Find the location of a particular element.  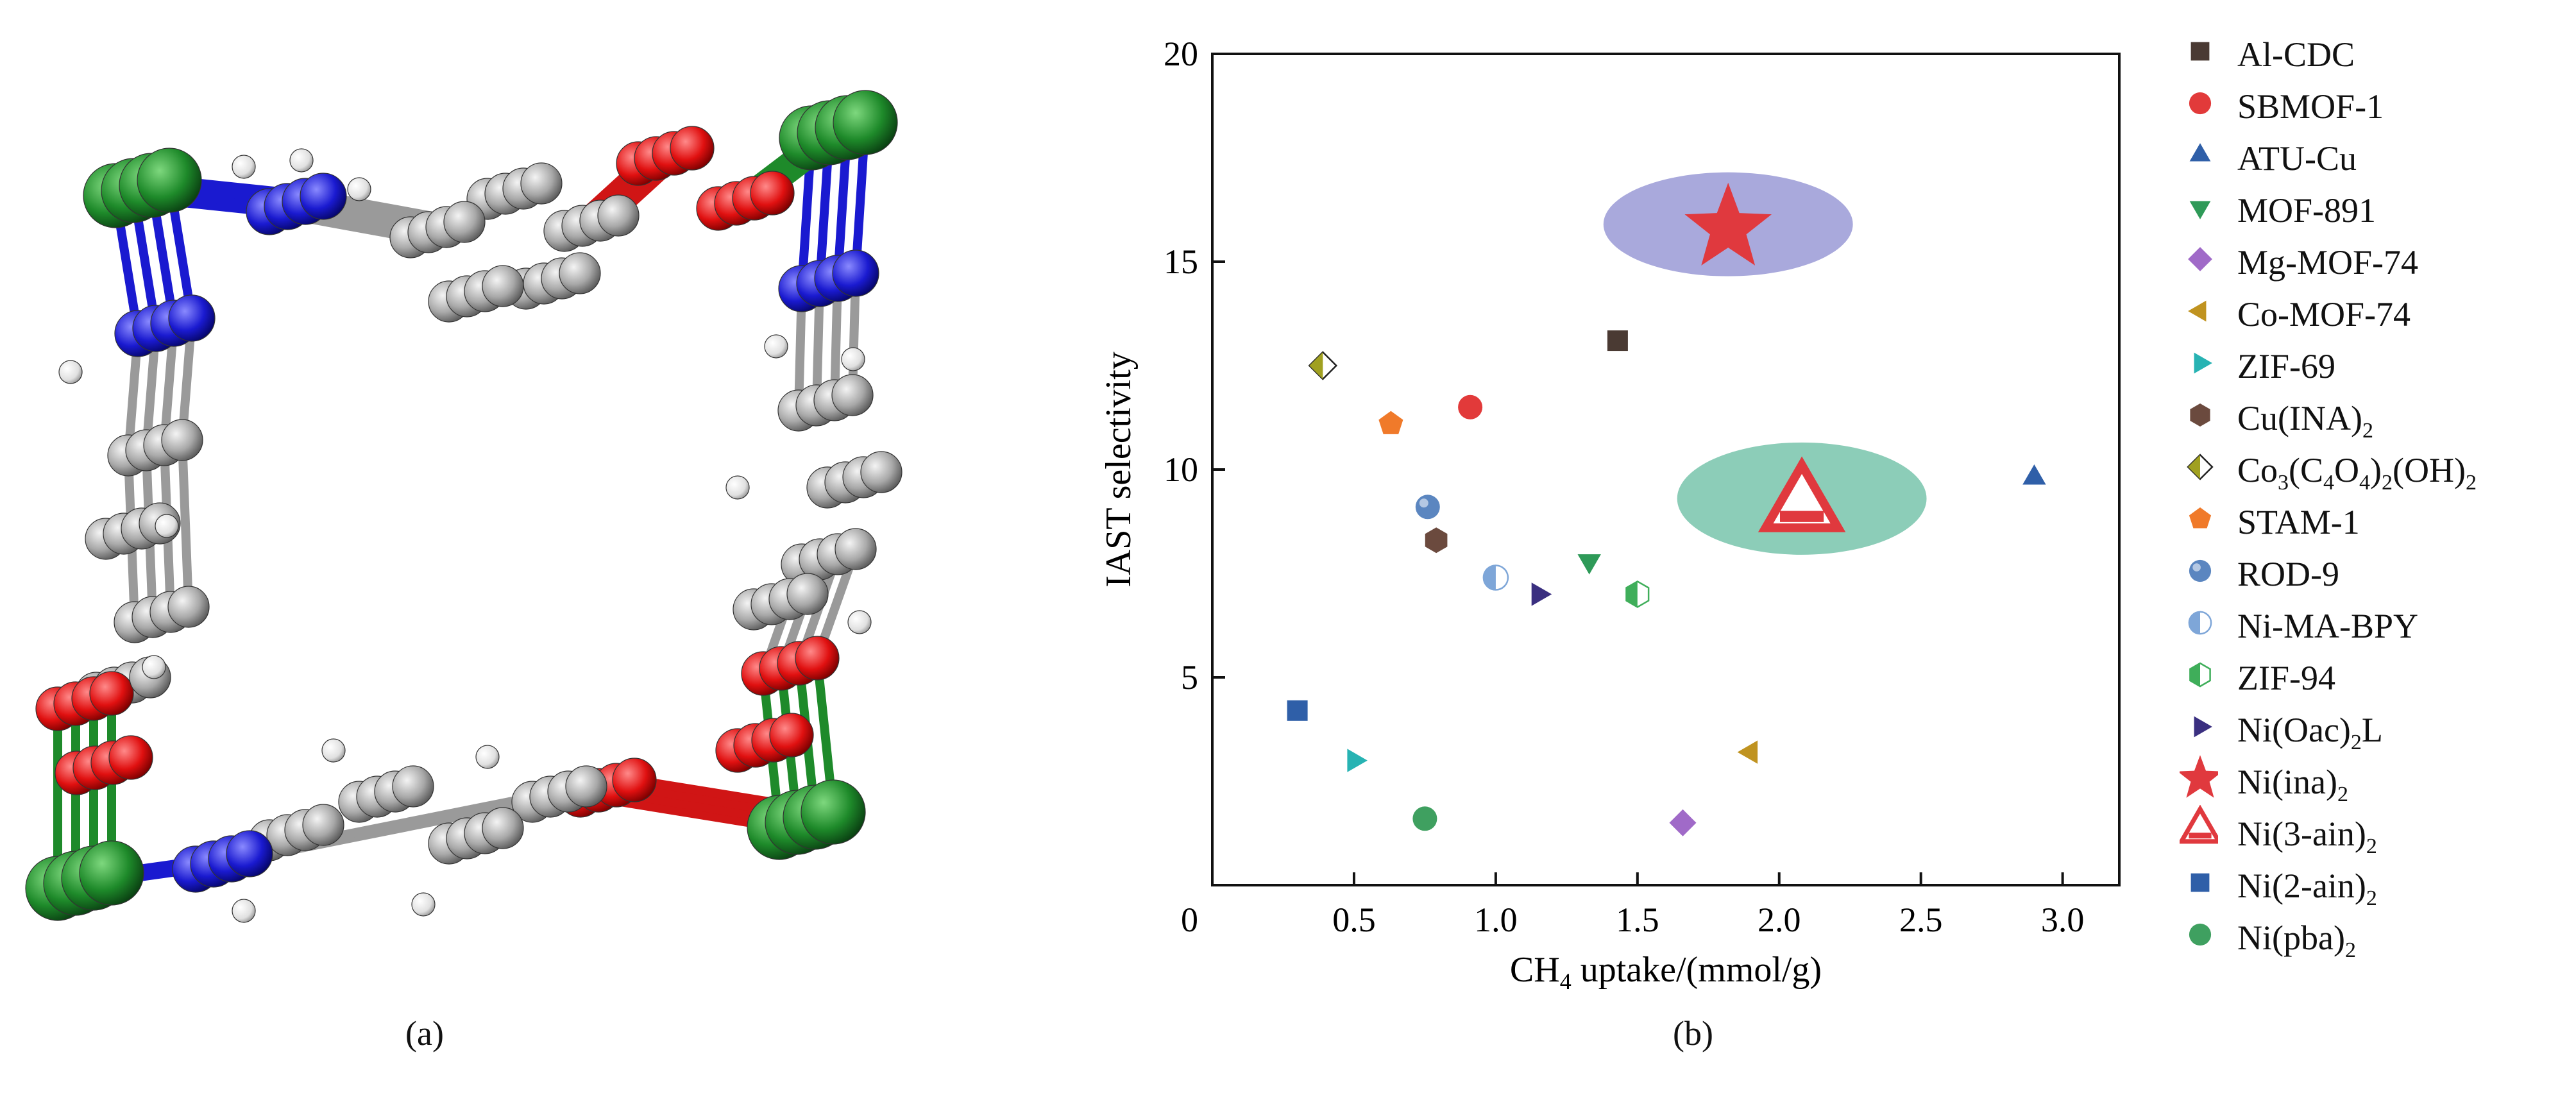

legend-item-ni-ma-bpy: Ni-MA-BPY is located at coordinates (2372, 622).